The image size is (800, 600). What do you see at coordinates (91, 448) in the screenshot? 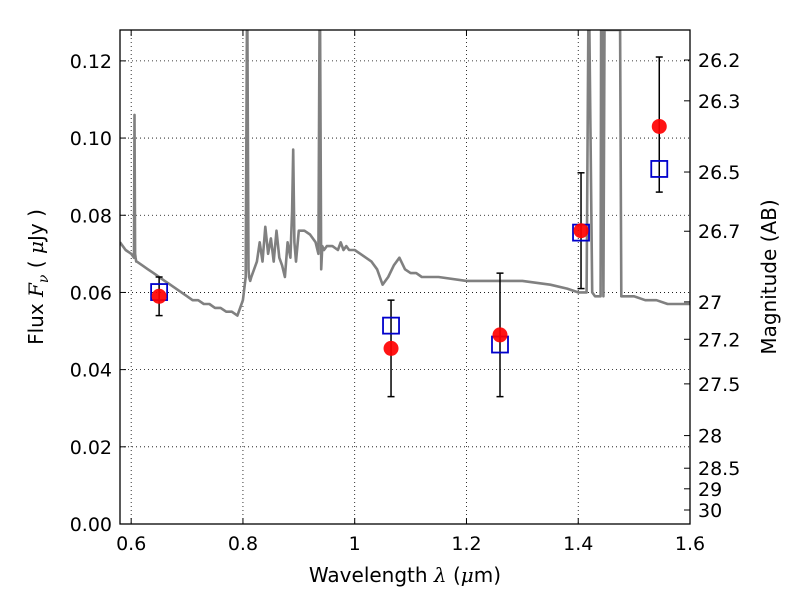
I see `y-tick-label: 0.02` at bounding box center [91, 448].